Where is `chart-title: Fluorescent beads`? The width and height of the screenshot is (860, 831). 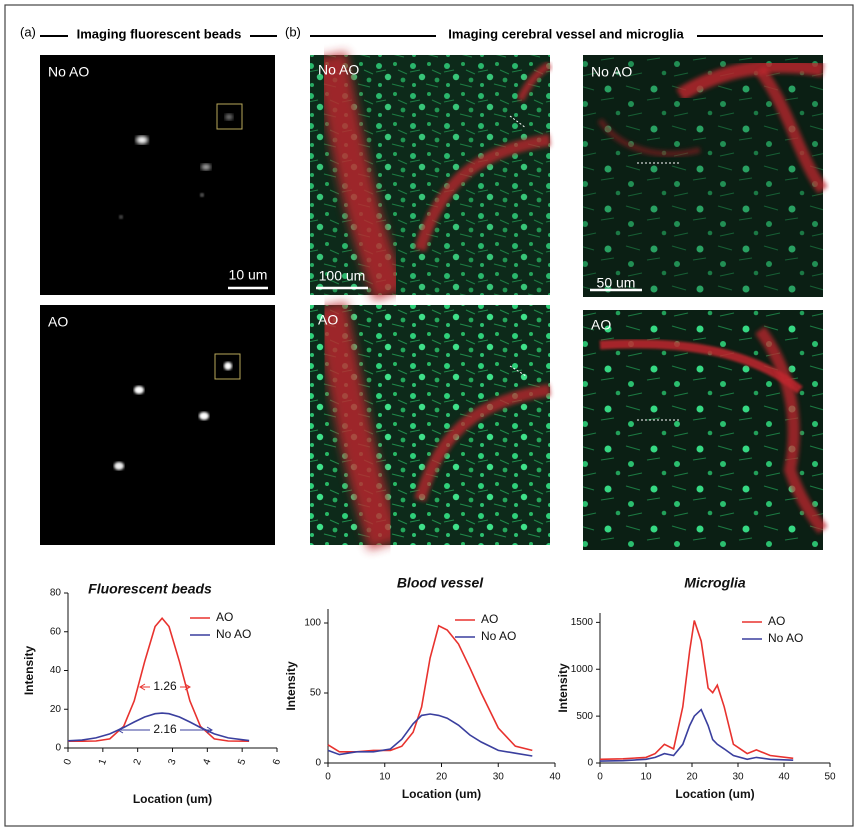
chart-title: Fluorescent beads is located at coordinates (150, 589).